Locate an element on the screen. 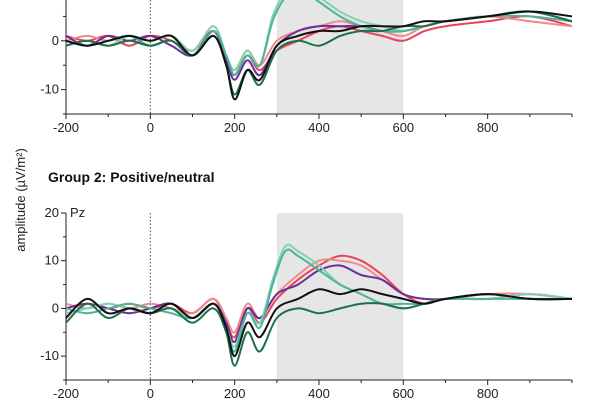 The image size is (600, 400). y-axis-label: amplitude (µV/m²) is located at coordinates (20, 200).